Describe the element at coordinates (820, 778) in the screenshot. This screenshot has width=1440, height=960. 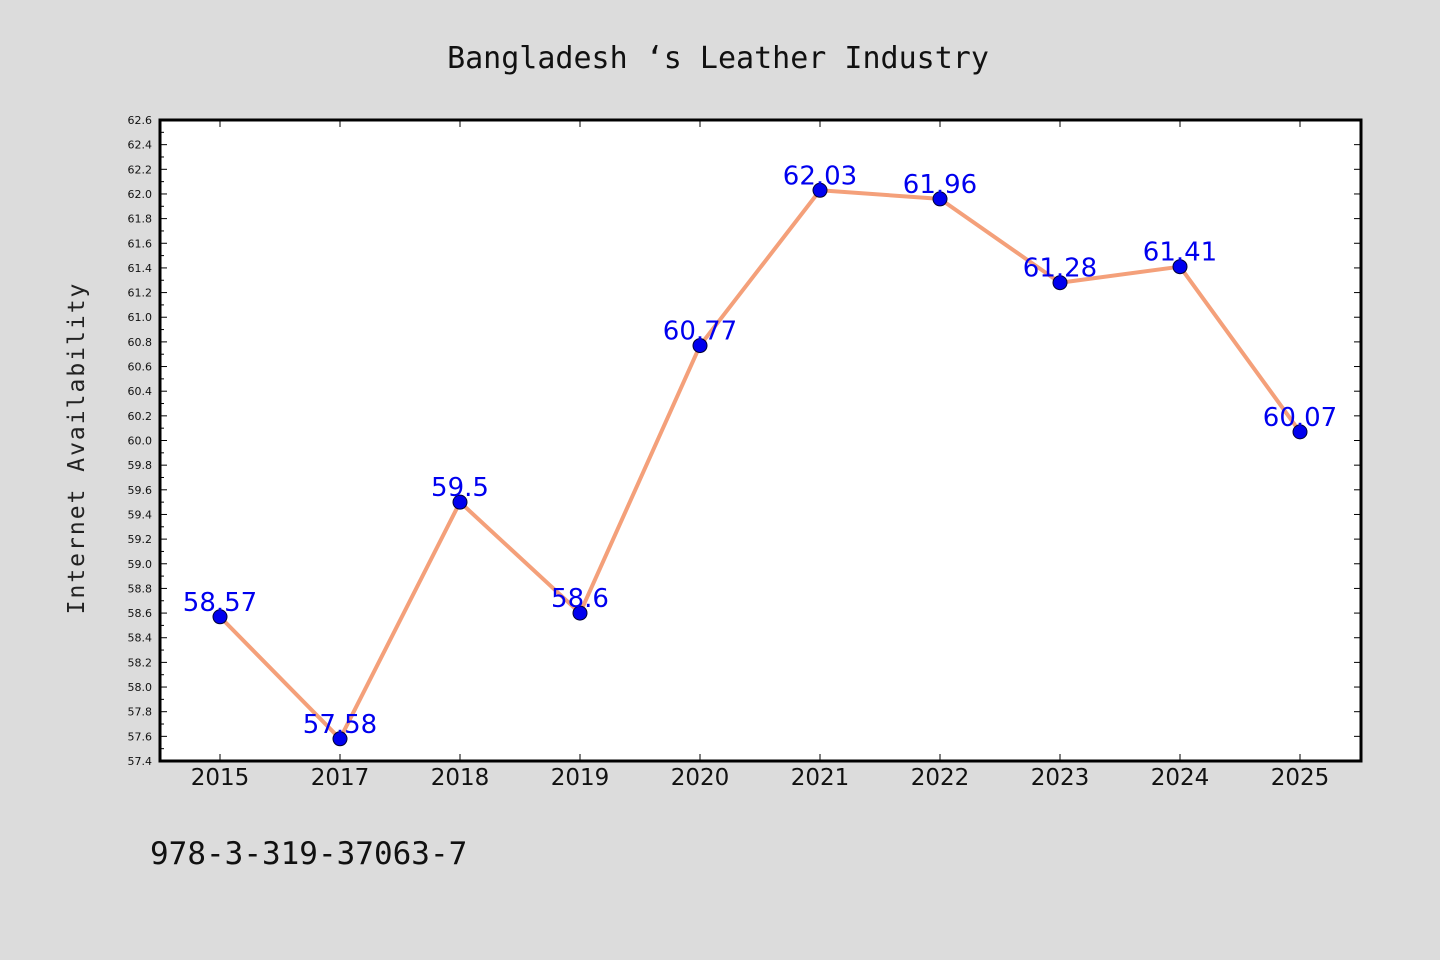
I see `x-tick-label: 2021` at that location.